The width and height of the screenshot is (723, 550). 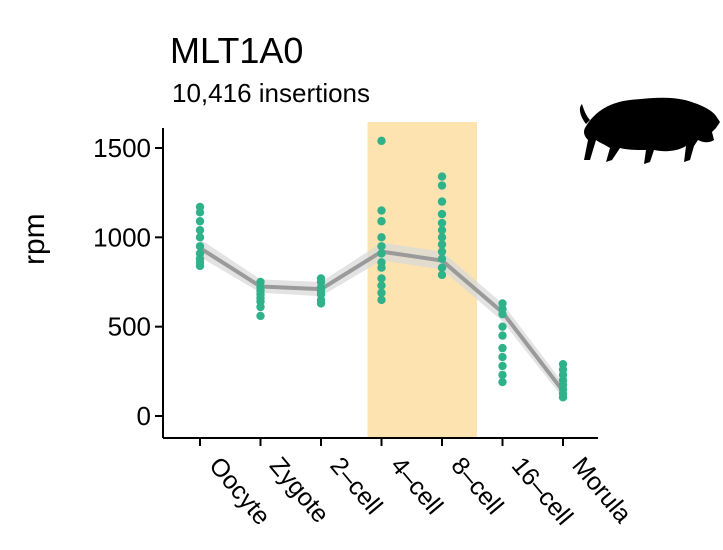 What do you see at coordinates (239, 491) in the screenshot?
I see `x-tick-label: Oocyte` at bounding box center [239, 491].